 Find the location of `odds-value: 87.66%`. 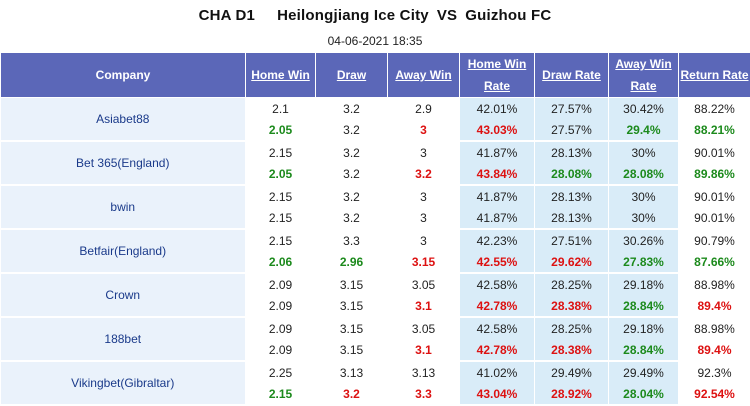

odds-value: 87.66% is located at coordinates (714, 262).